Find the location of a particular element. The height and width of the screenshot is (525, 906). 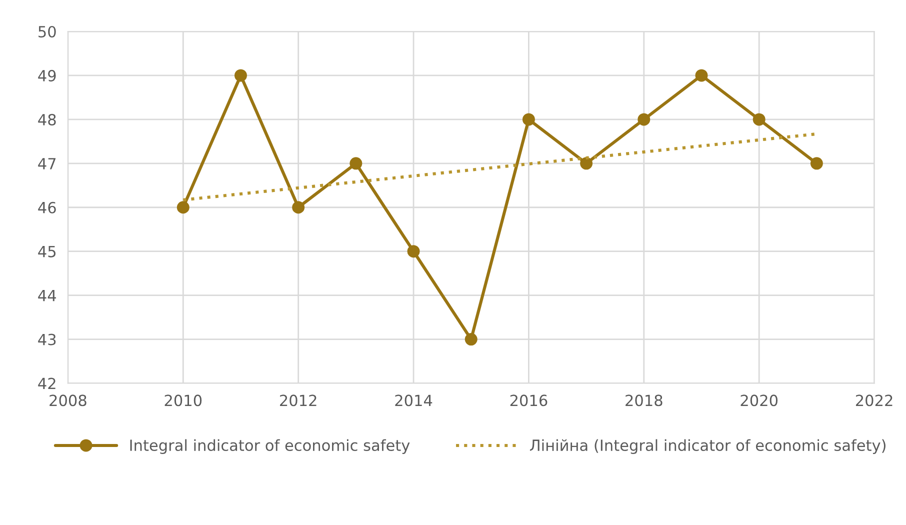

y-tick-label: 49 is located at coordinates (47, 76).